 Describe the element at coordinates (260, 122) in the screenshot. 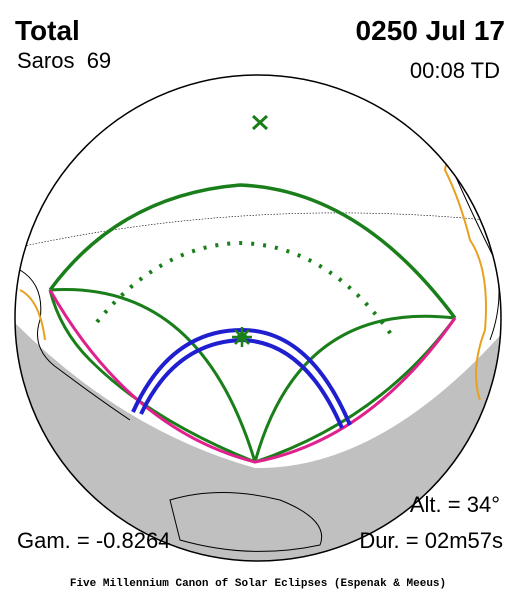

I see `subsolar-point` at that location.